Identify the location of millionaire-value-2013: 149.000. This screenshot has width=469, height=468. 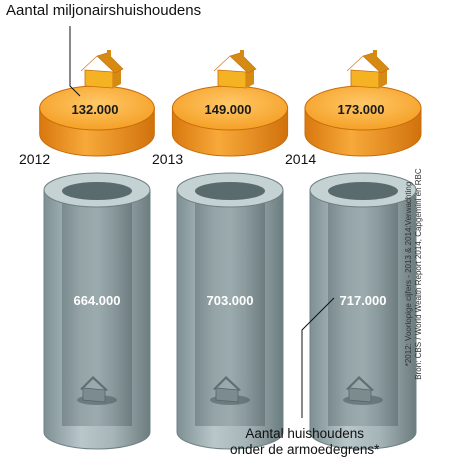
(228, 109).